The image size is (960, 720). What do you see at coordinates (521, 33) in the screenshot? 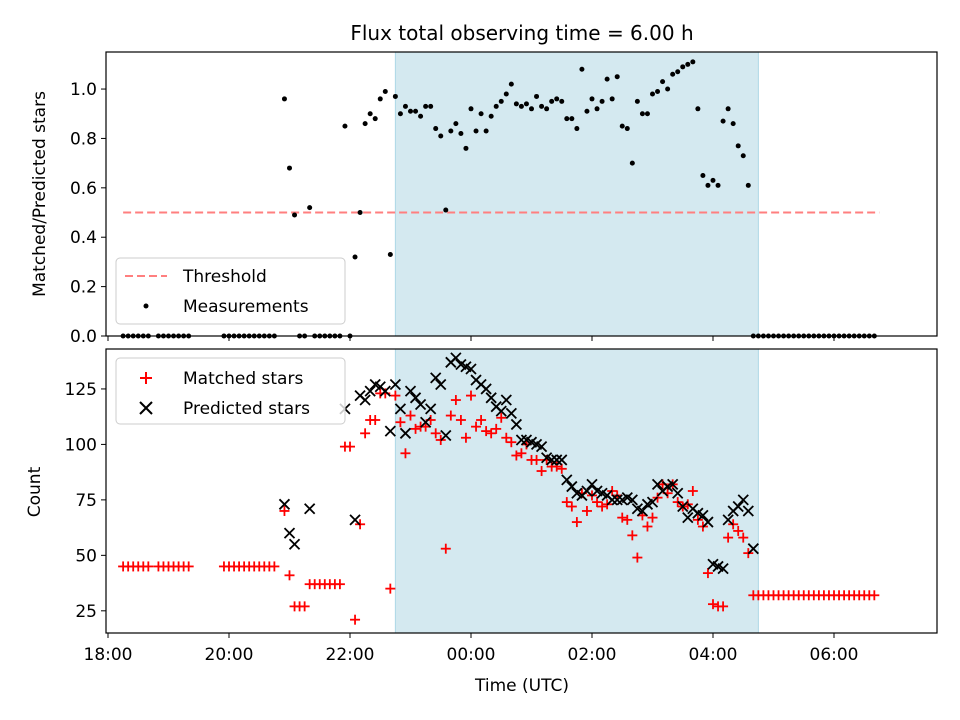
I see `chart-title: Flux total observing time = 6.00 h` at bounding box center [521, 33].